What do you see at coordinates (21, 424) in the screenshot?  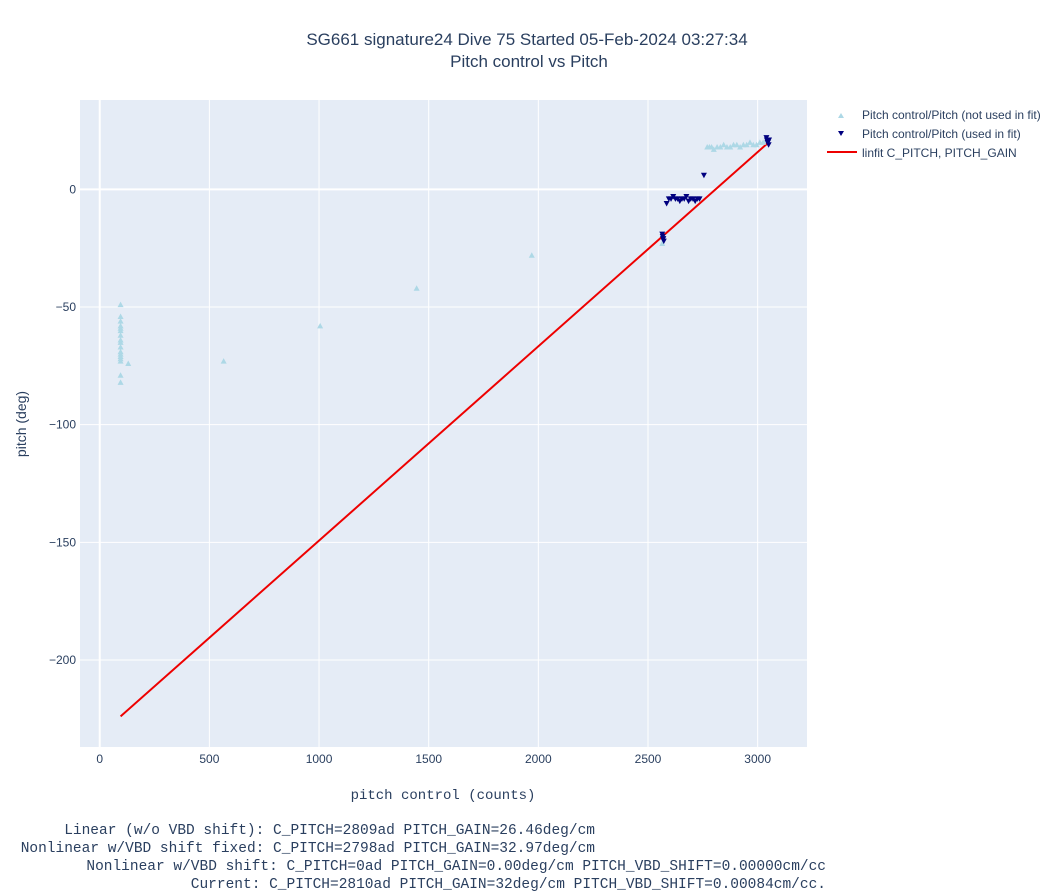 I see `y-axis-title: pitch (deg)` at bounding box center [21, 424].